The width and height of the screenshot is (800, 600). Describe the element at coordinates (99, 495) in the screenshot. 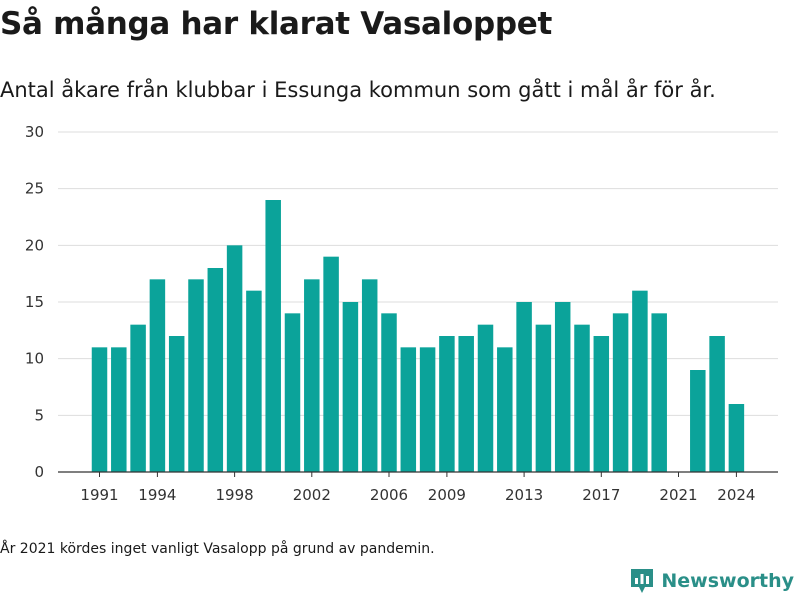

I see `x-tick-label: 1991` at that location.